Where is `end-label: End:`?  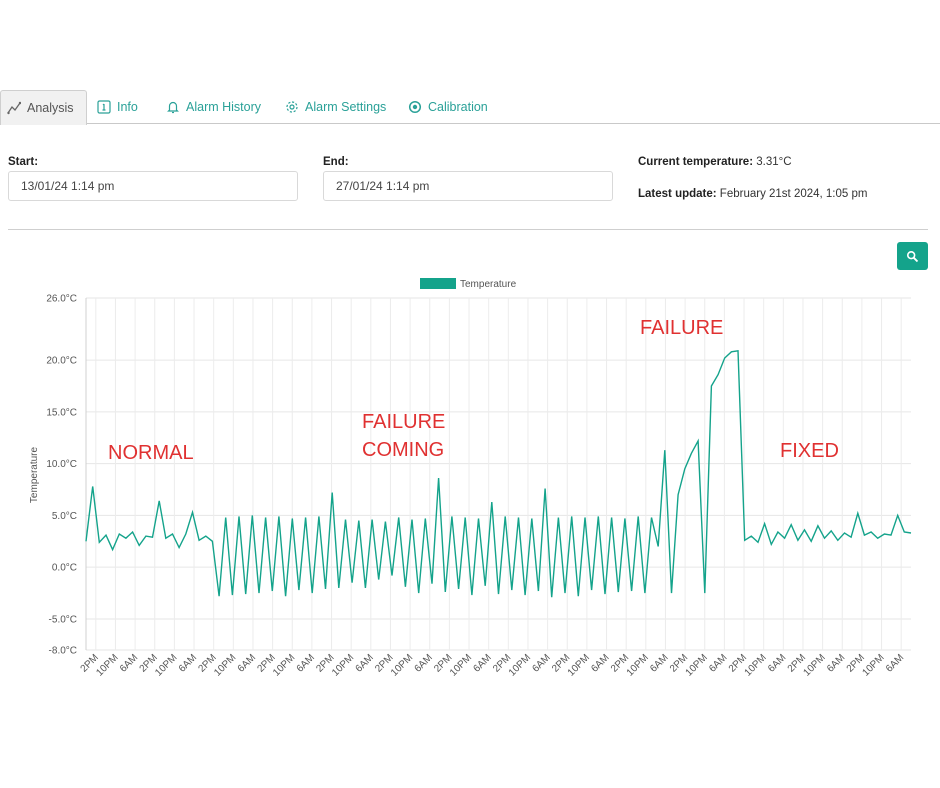 end-label: End: is located at coordinates (336, 162).